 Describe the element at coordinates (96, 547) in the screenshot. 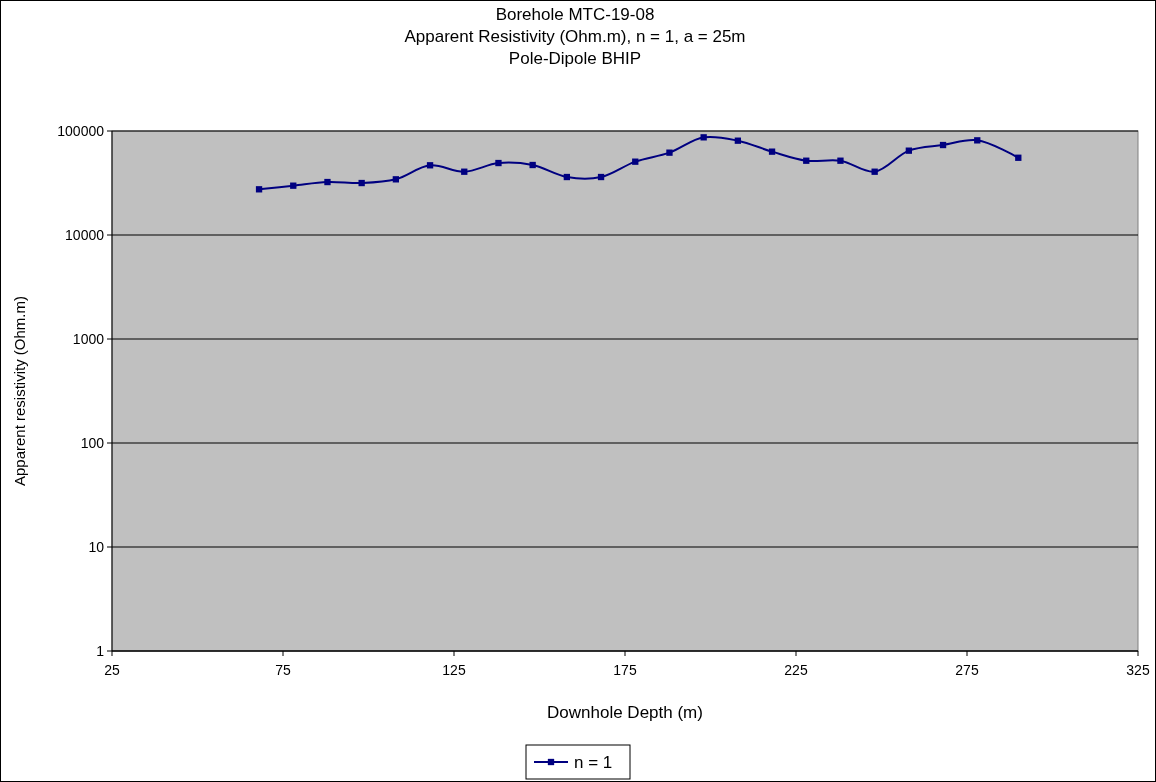

I see `y-tick-label: 10` at that location.